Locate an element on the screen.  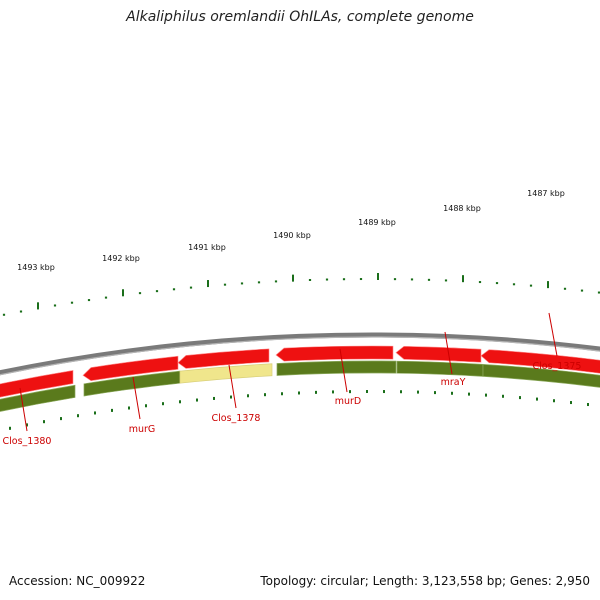
scale-label-1489: 1489 kbp is located at coordinates (377, 222).